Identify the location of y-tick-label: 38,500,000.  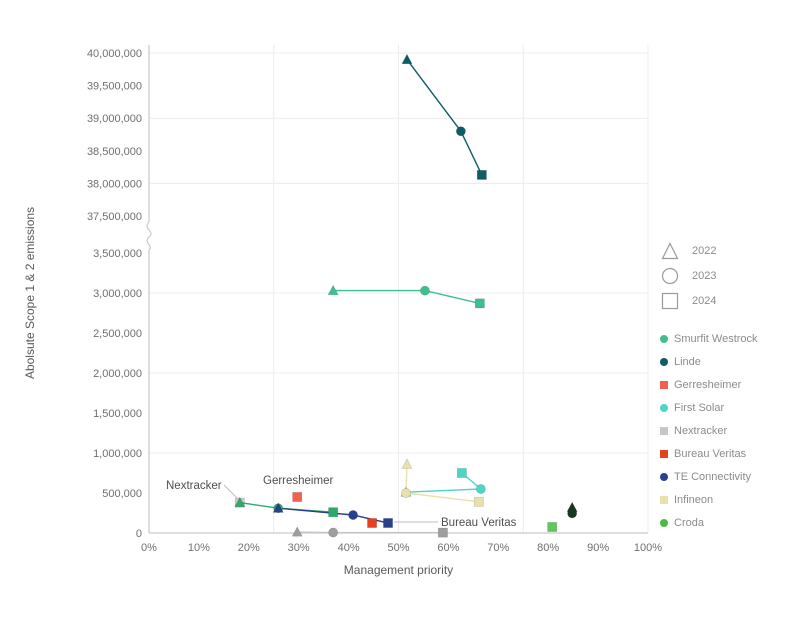
(114, 152).